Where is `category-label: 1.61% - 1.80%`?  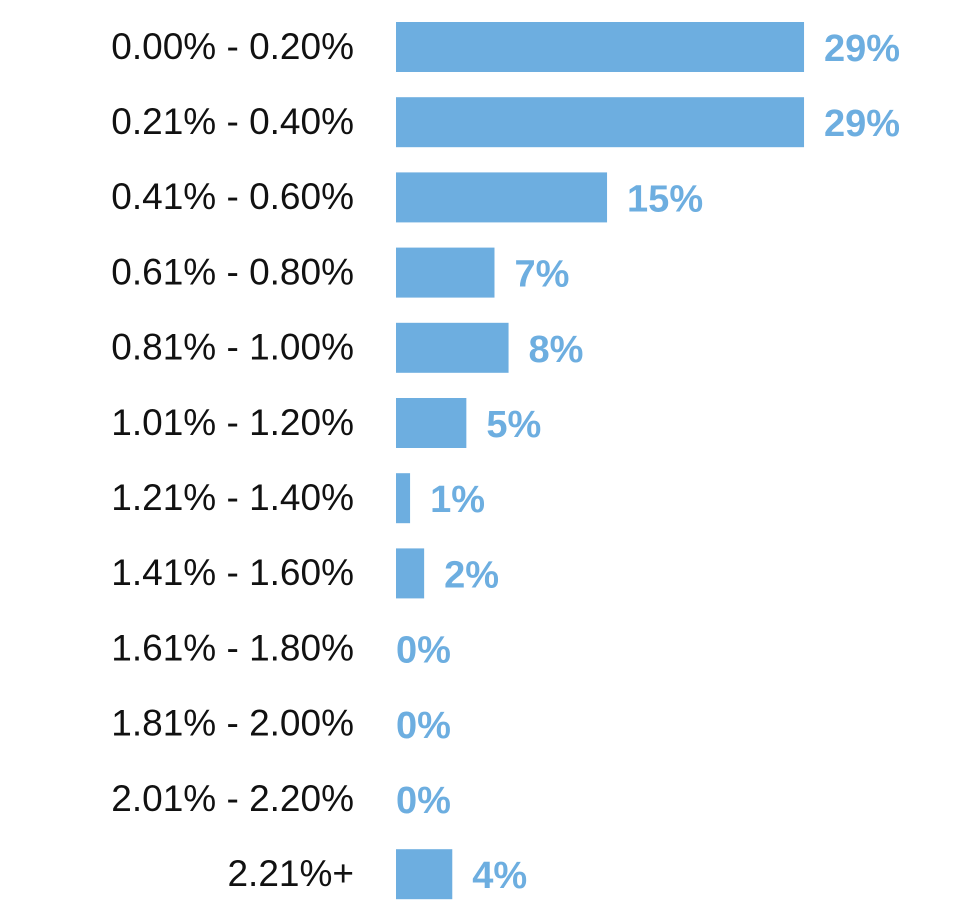 category-label: 1.61% - 1.80% is located at coordinates (232, 647).